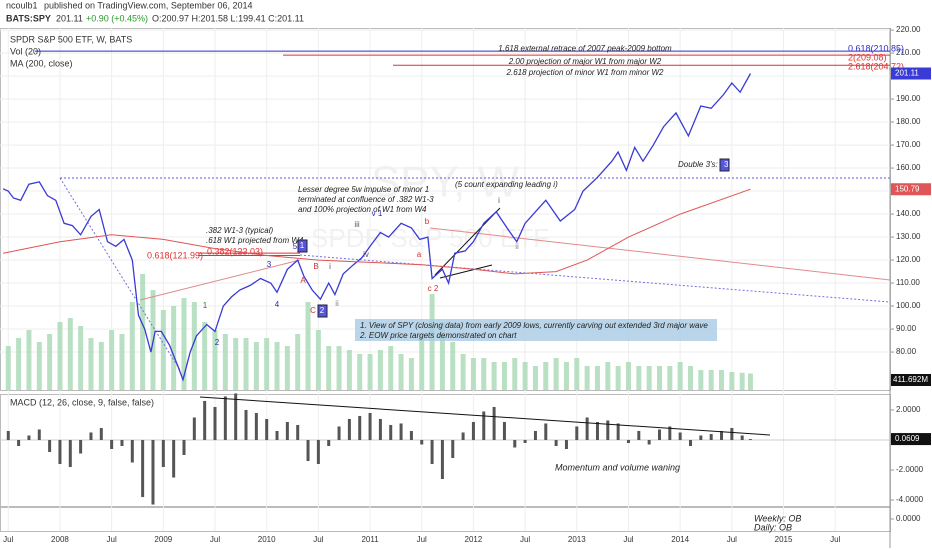 The width and height of the screenshot is (932, 550). Describe the element at coordinates (22, 5) in the screenshot. I see `author: ncoulb1` at that location.